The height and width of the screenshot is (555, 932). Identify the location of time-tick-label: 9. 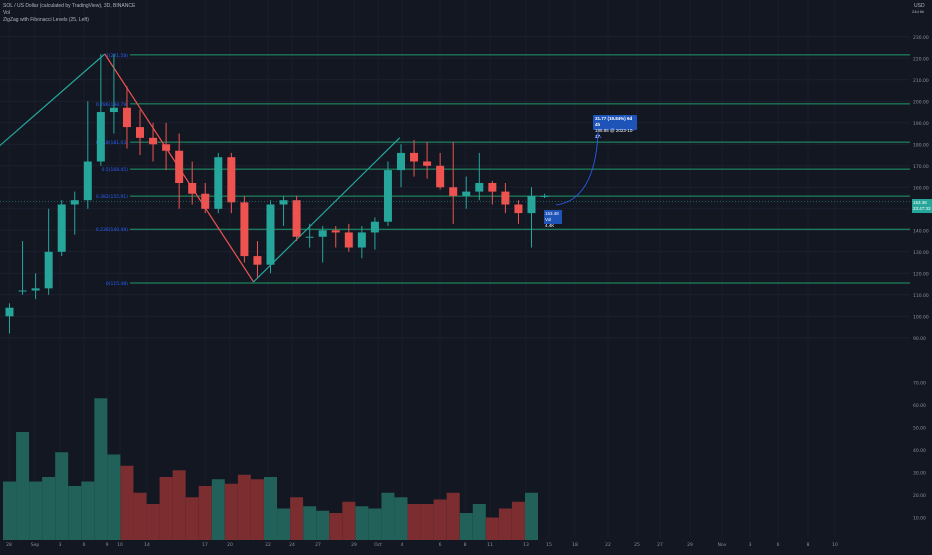
(107, 545).